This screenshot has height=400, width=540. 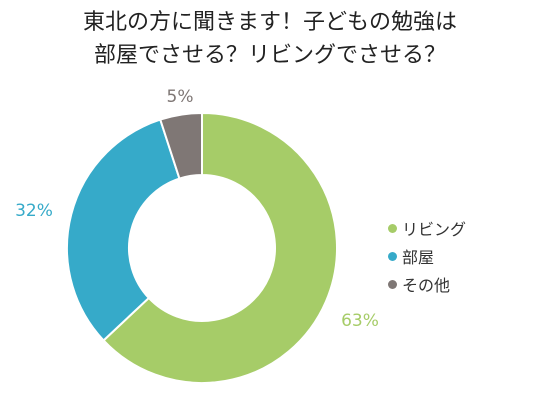 What do you see at coordinates (34, 211) in the screenshot?
I see `data-label-room: 32%` at bounding box center [34, 211].